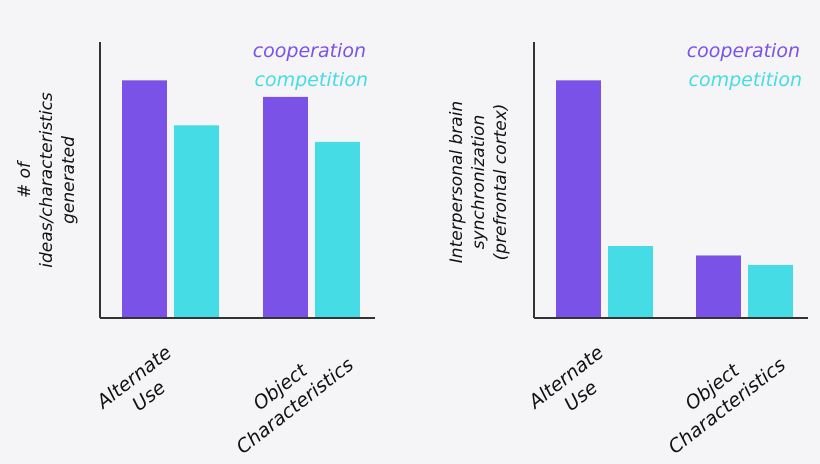 The width and height of the screenshot is (820, 464). I want to click on y-axis-label-line-1: Interpersonal brain, so click(457, 182).